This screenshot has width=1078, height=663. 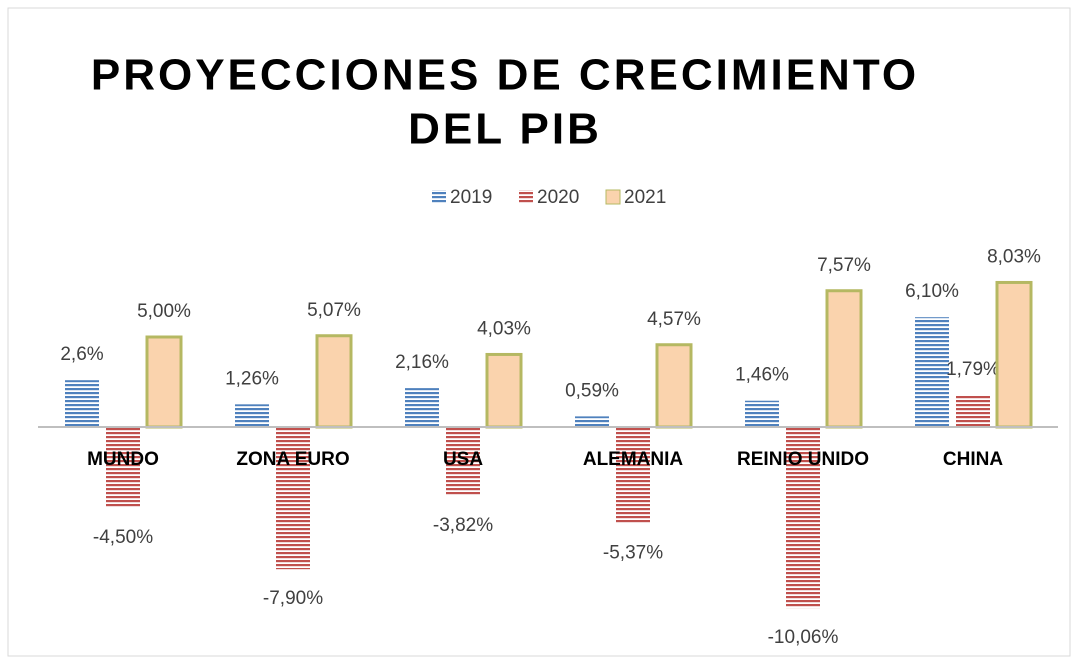 I want to click on value-label: 7,57%, so click(x=844, y=265).